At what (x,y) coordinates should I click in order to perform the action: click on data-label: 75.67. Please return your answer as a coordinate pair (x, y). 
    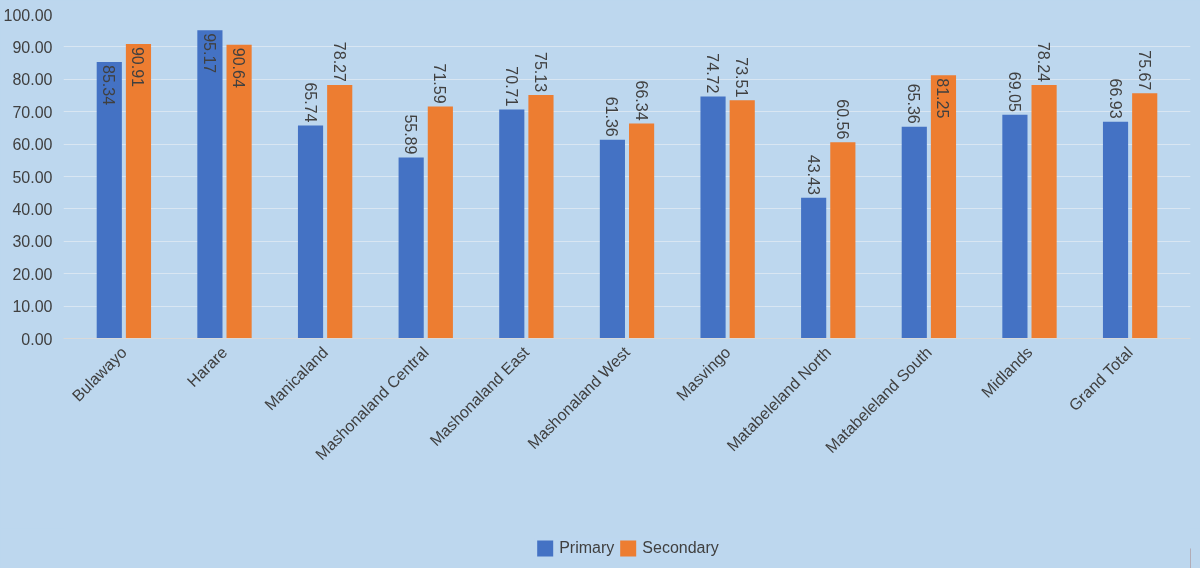
    Looking at the image, I should click on (1144, 70).